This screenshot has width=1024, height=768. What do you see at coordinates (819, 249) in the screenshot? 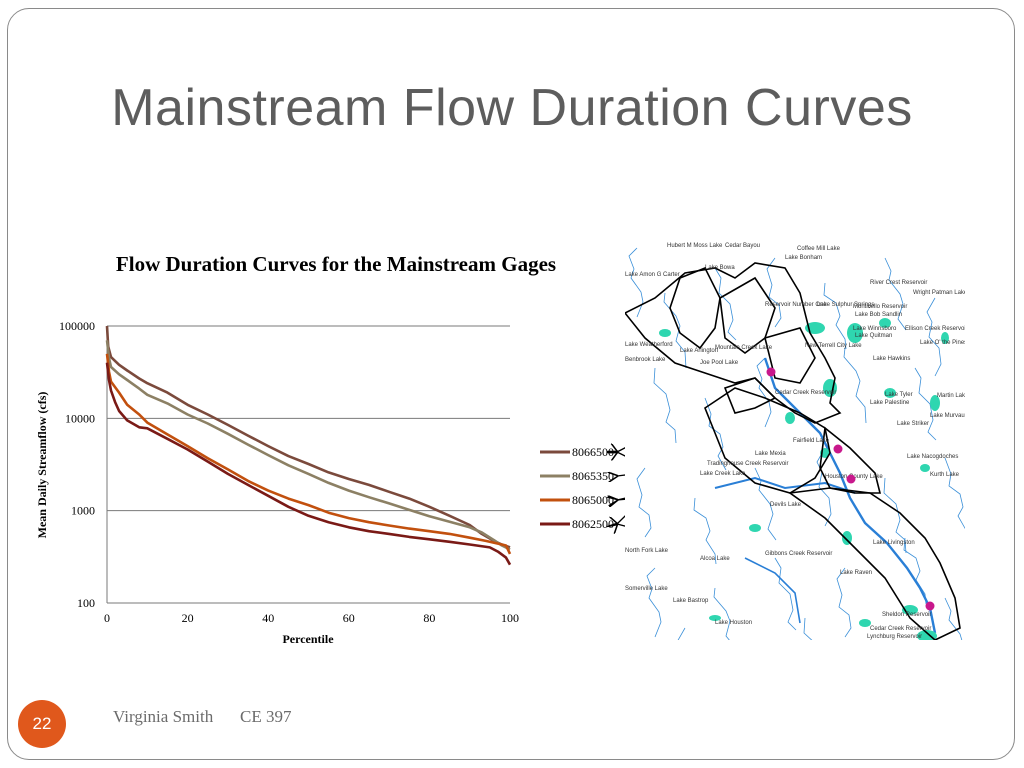
I see `map-place-label: Coffee Mill Lake` at bounding box center [819, 249].